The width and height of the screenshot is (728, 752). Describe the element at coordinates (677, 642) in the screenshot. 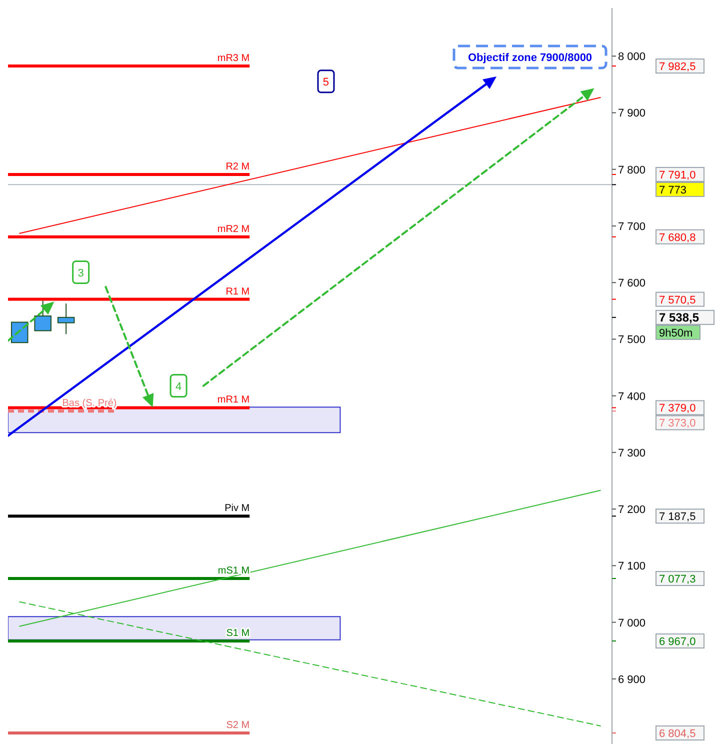

I see `text: 6 967,0` at that location.